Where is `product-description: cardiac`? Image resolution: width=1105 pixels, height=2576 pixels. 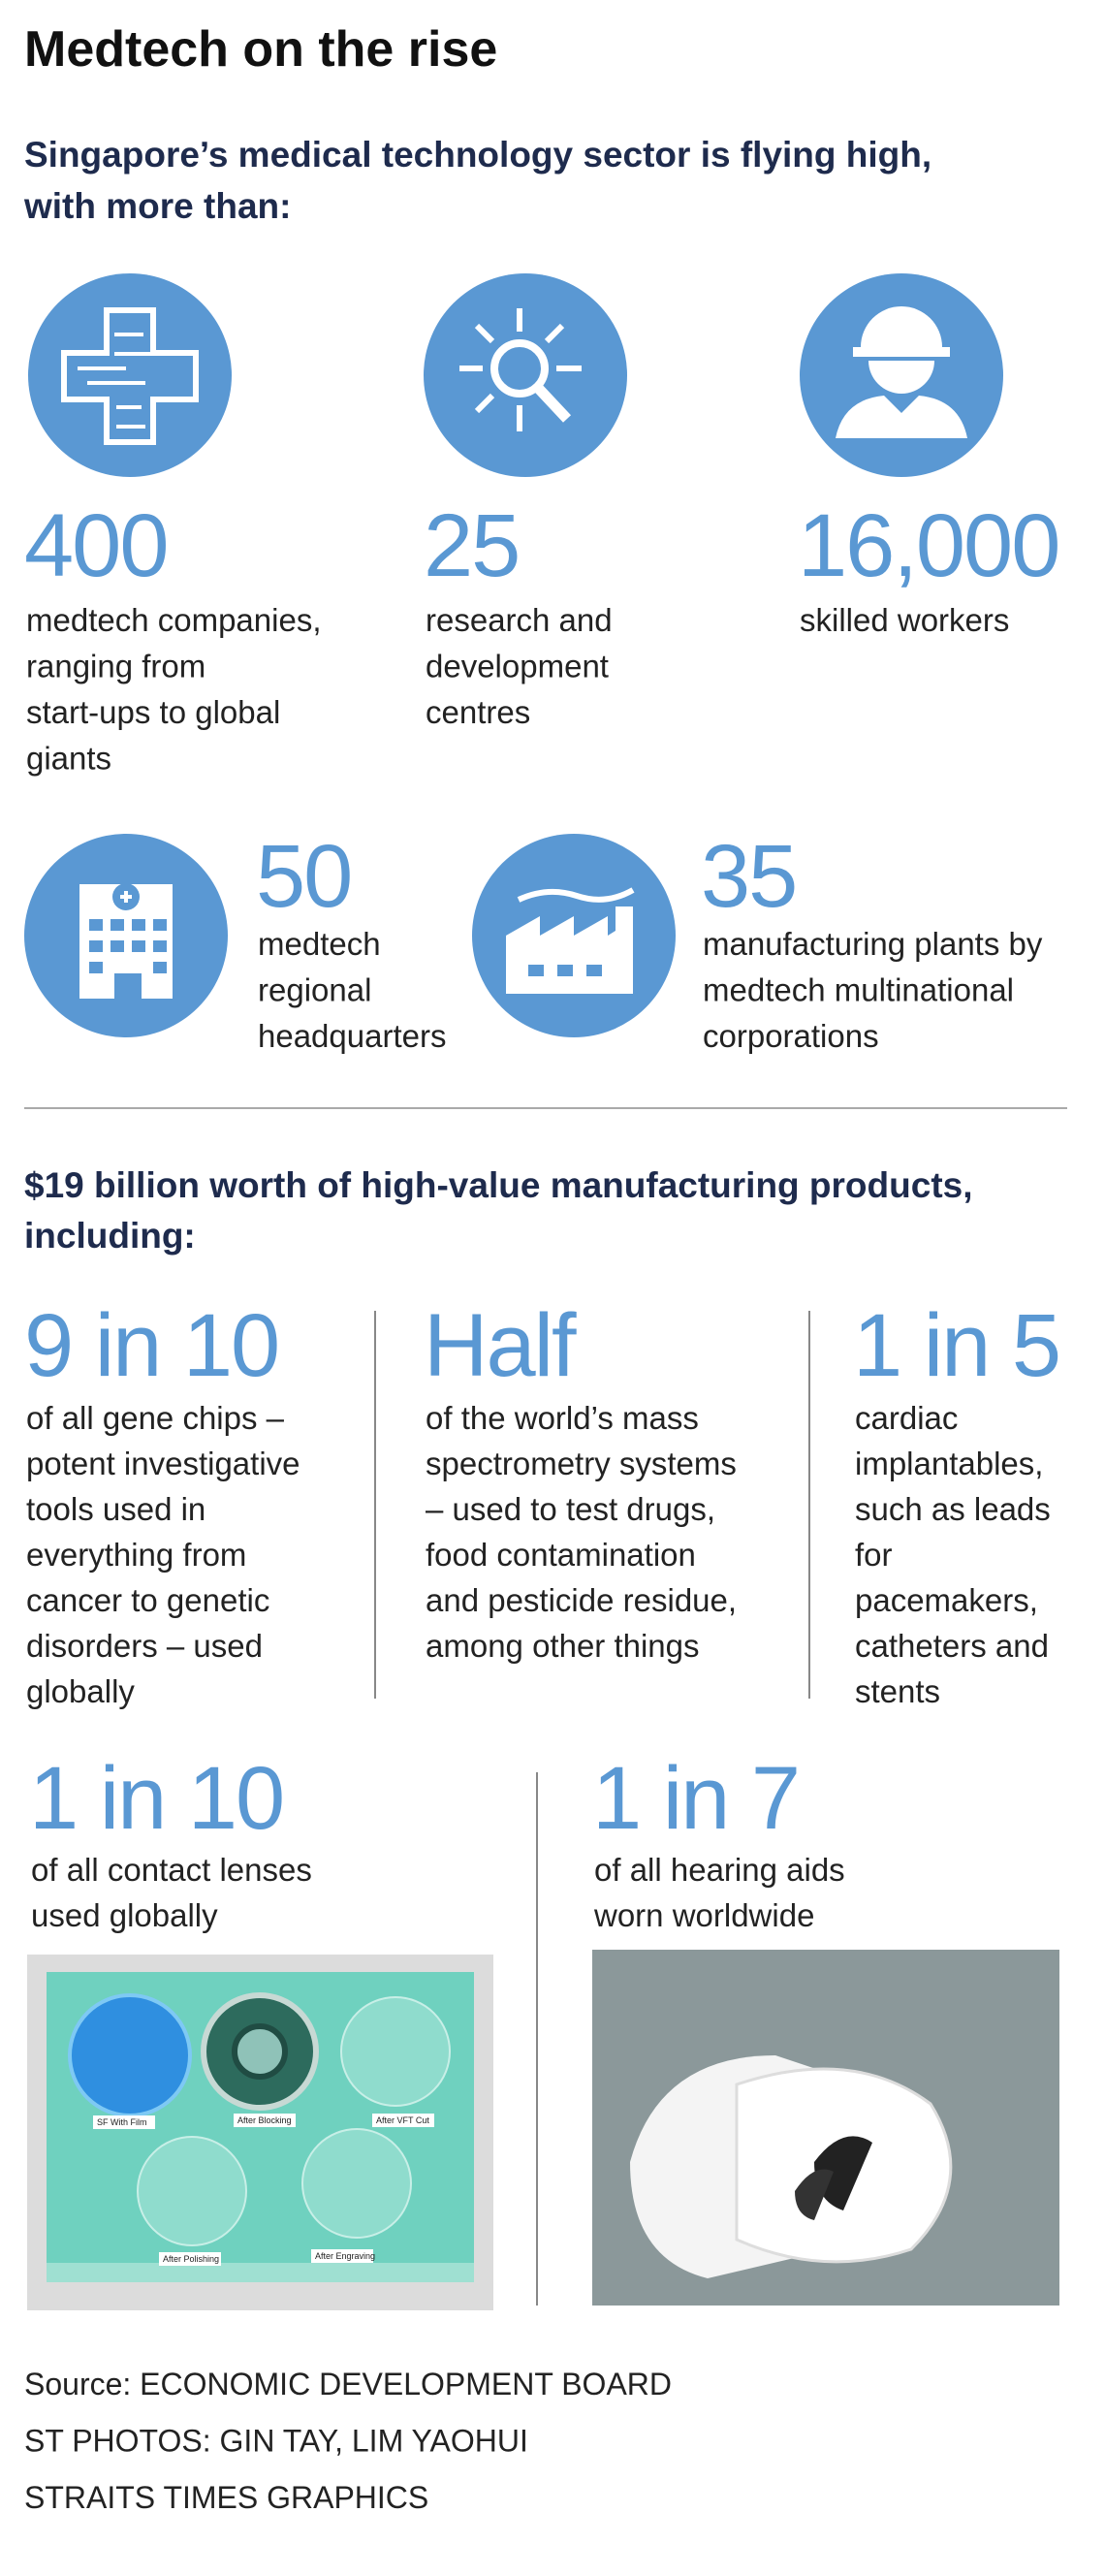 product-description: cardiac is located at coordinates (907, 1418).